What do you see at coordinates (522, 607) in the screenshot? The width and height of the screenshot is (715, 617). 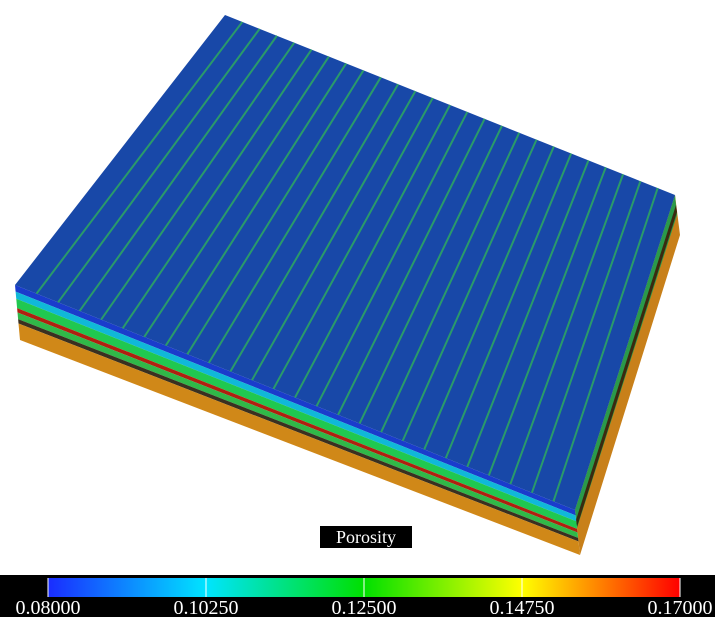 I see `colorbar-tick-label: 0.14750` at bounding box center [522, 607].